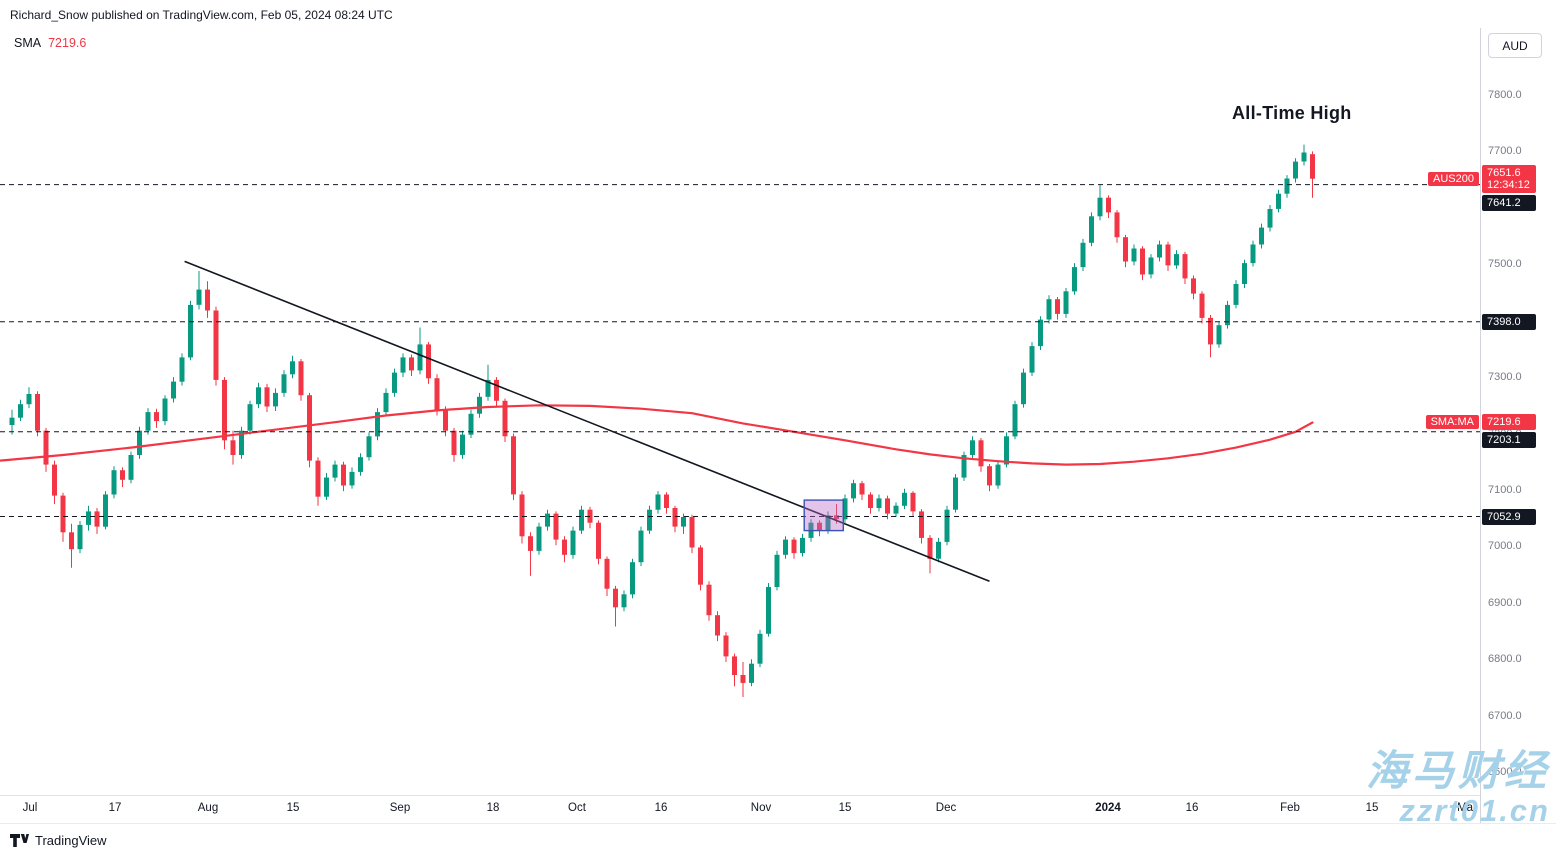 This screenshot has height=857, width=1556. Describe the element at coordinates (1509, 422) in the screenshot. I see `price-badge: 7219.6` at that location.